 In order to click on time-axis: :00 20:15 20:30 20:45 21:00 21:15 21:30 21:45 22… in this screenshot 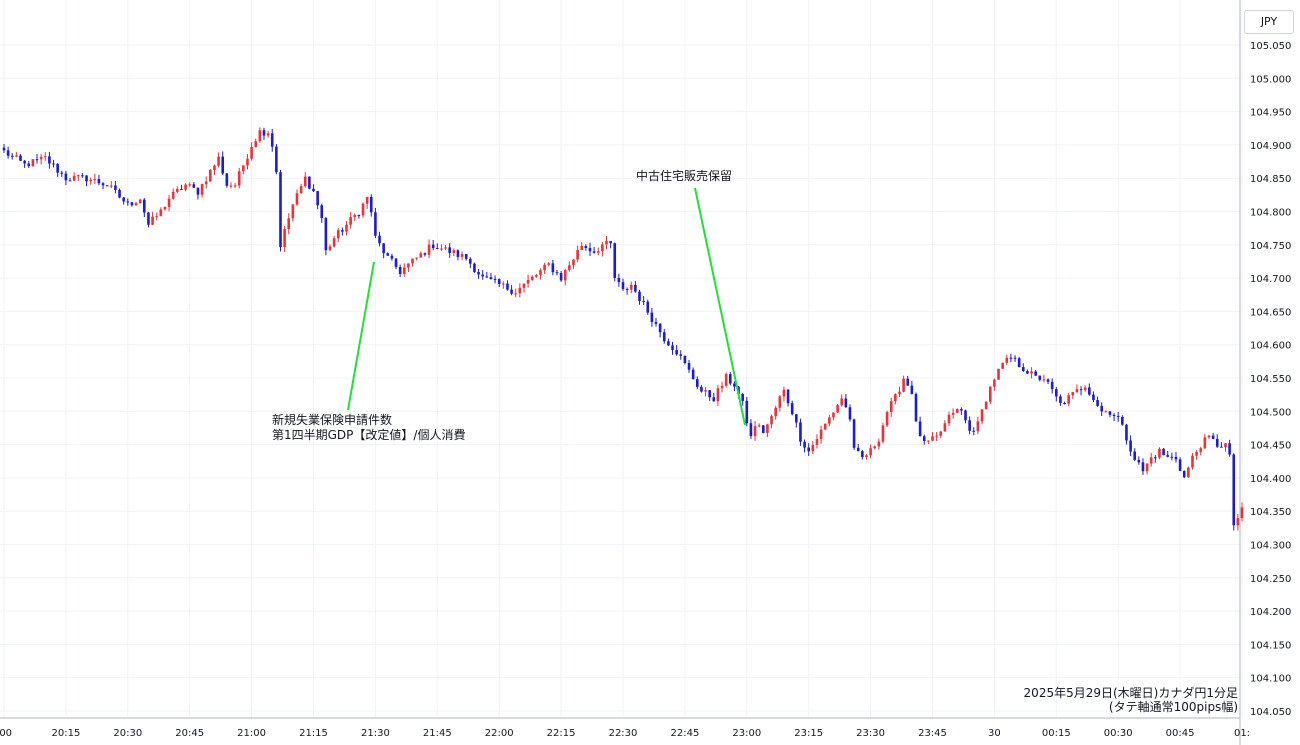, I will do `click(625, 733)`.